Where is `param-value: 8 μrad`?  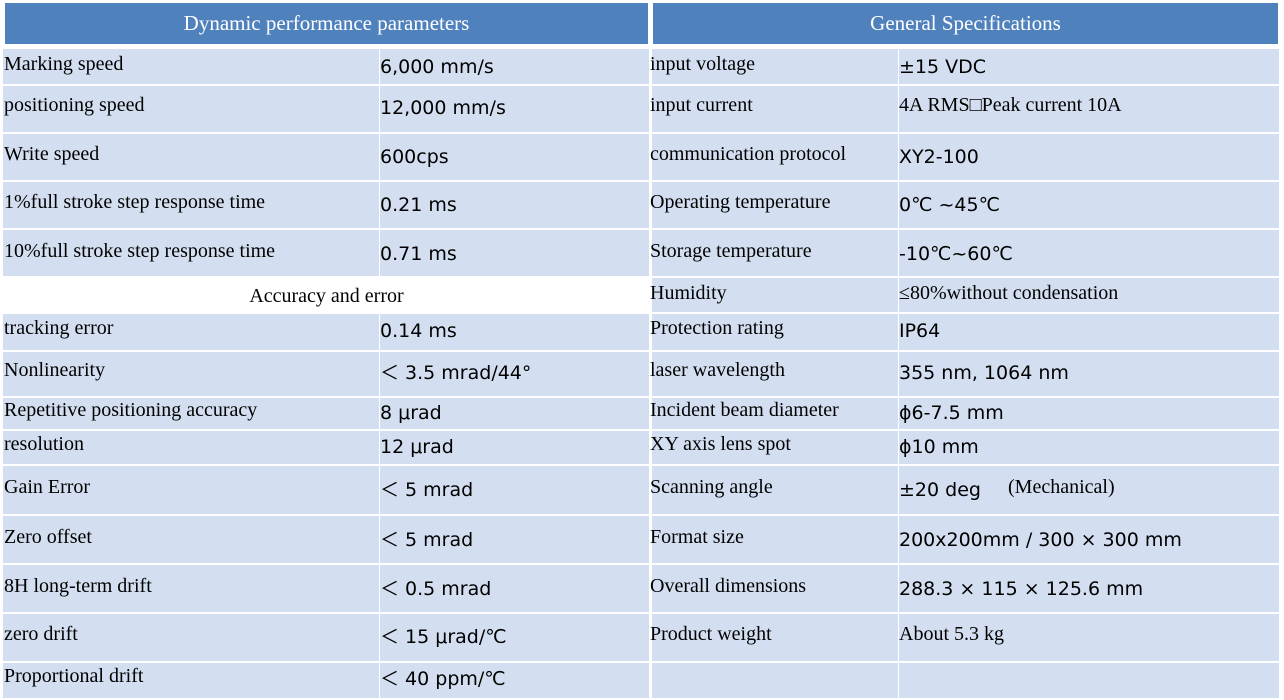
param-value: 8 μrad is located at coordinates (411, 413).